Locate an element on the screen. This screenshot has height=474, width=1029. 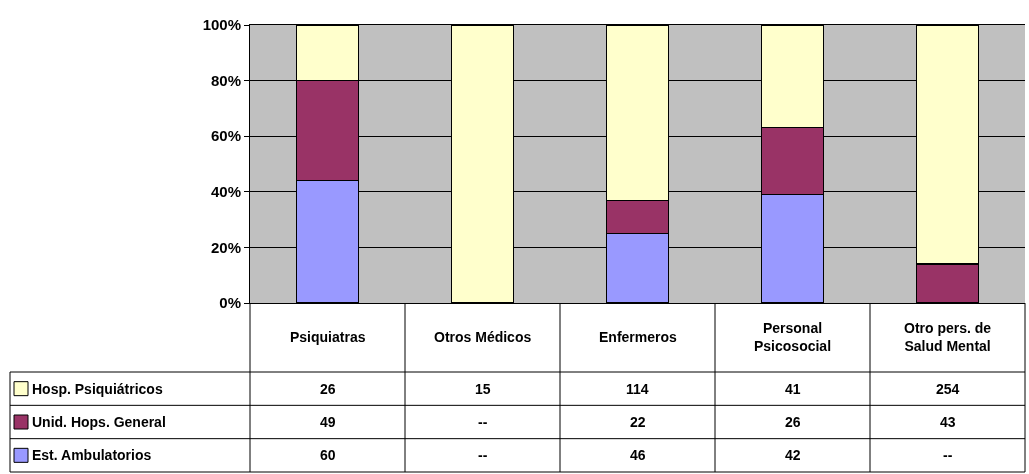
x-tick-label: Enfermeros is located at coordinates (638, 337).